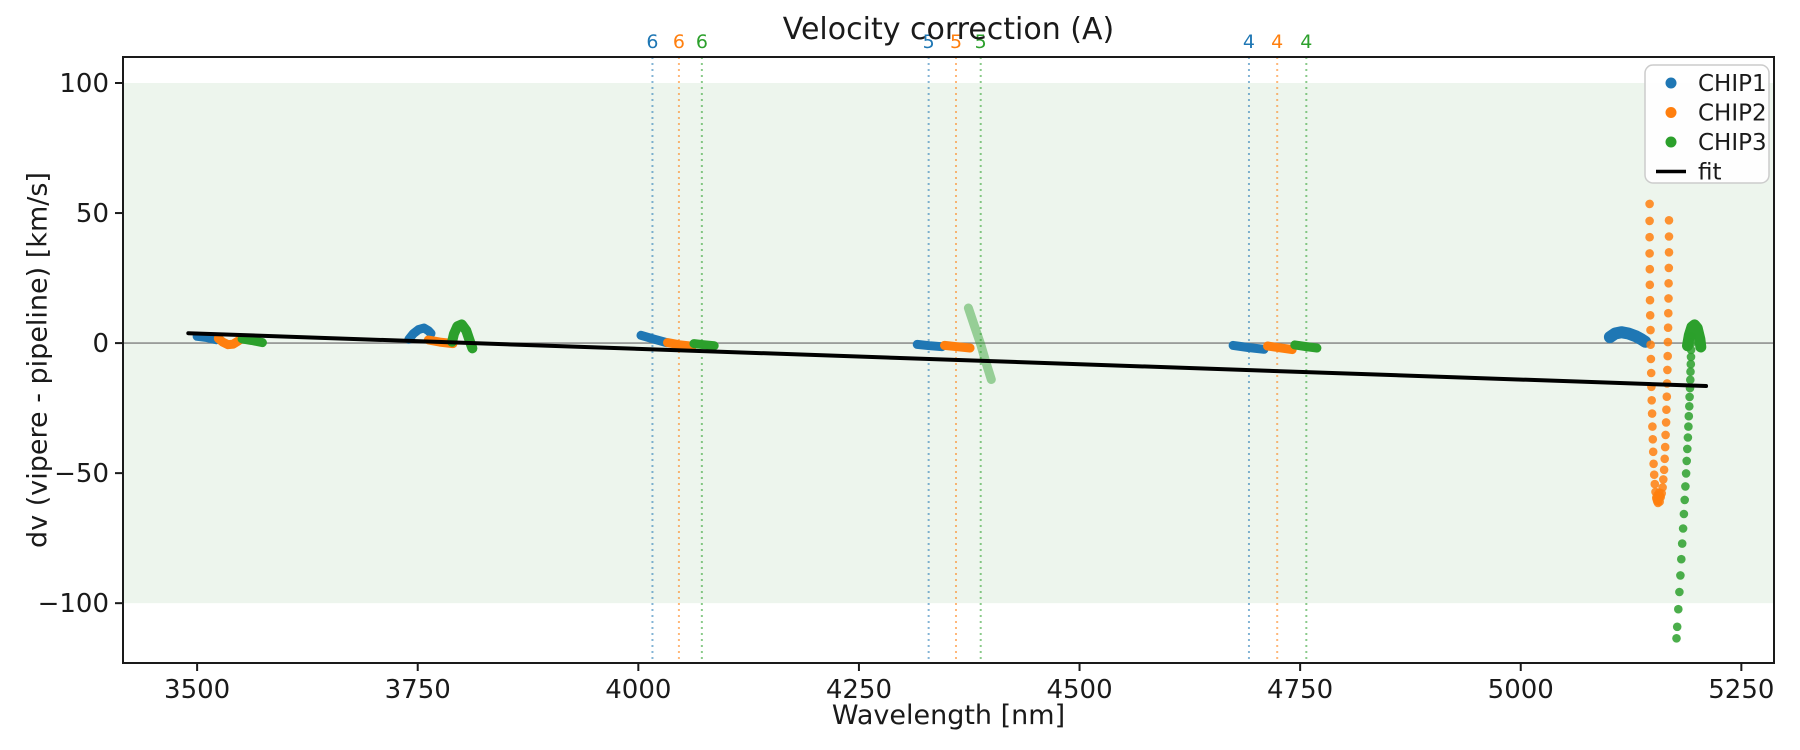 The width and height of the screenshot is (1800, 750). Describe the element at coordinates (638, 690) in the screenshot. I see `x-tick-label: 4000` at that location.